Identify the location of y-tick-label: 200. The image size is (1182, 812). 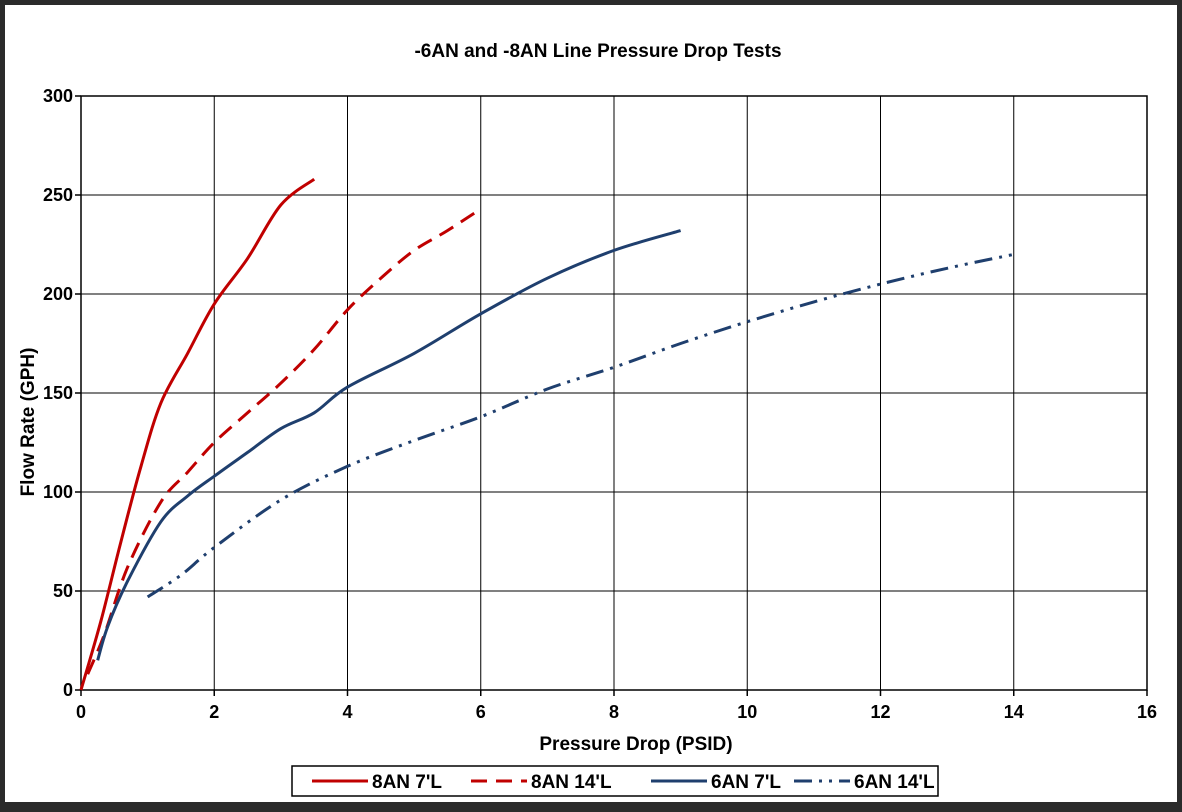
(58, 294).